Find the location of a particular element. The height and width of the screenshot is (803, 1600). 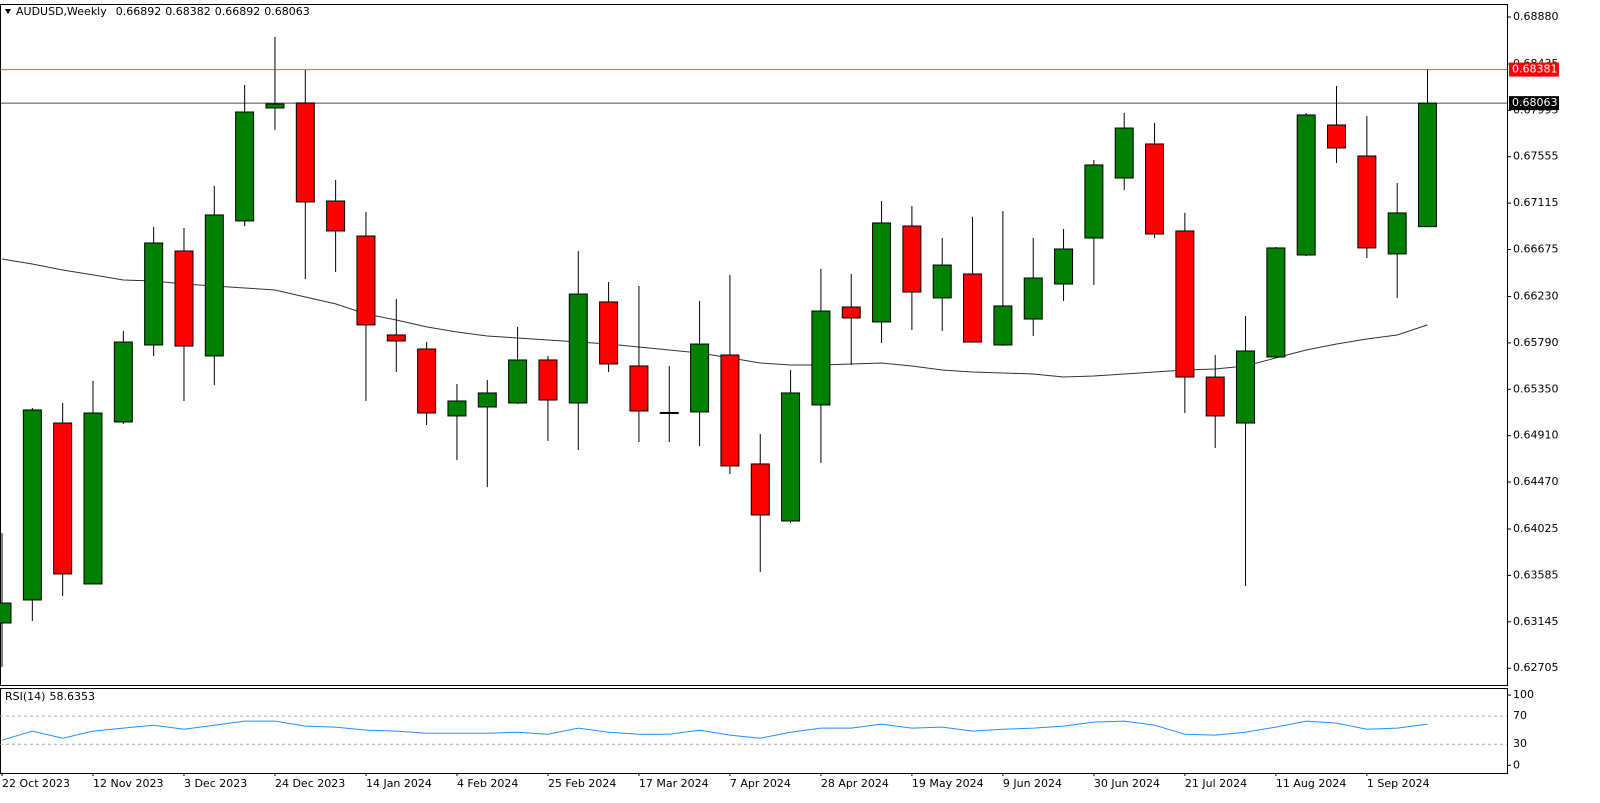

y-tick-label: 0.64910 is located at coordinates (1536, 435).